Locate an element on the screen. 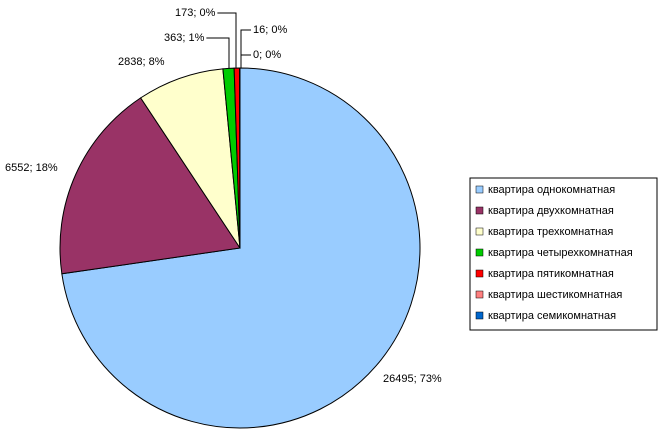 The width and height of the screenshot is (660, 435). data-label: 2838; 8% is located at coordinates (141, 62).